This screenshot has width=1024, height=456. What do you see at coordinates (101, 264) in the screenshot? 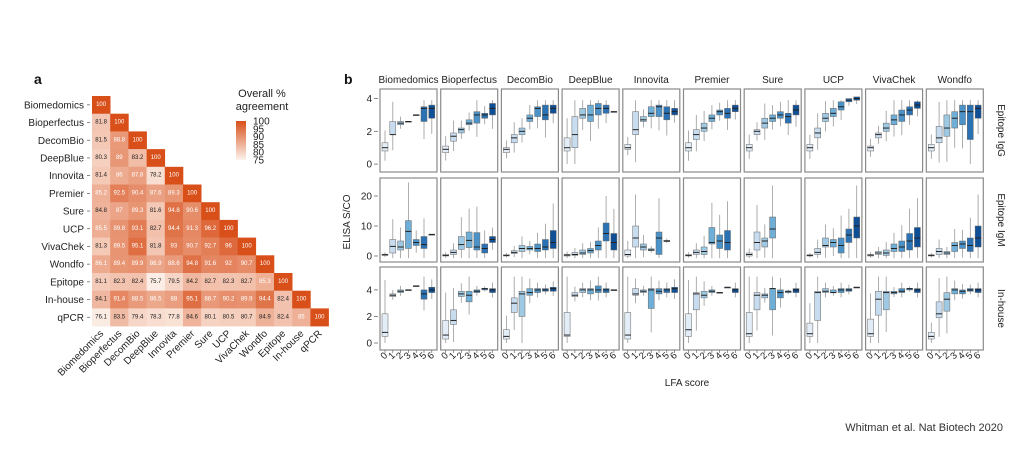
I see `cell-value: 86.1` at bounding box center [101, 264].